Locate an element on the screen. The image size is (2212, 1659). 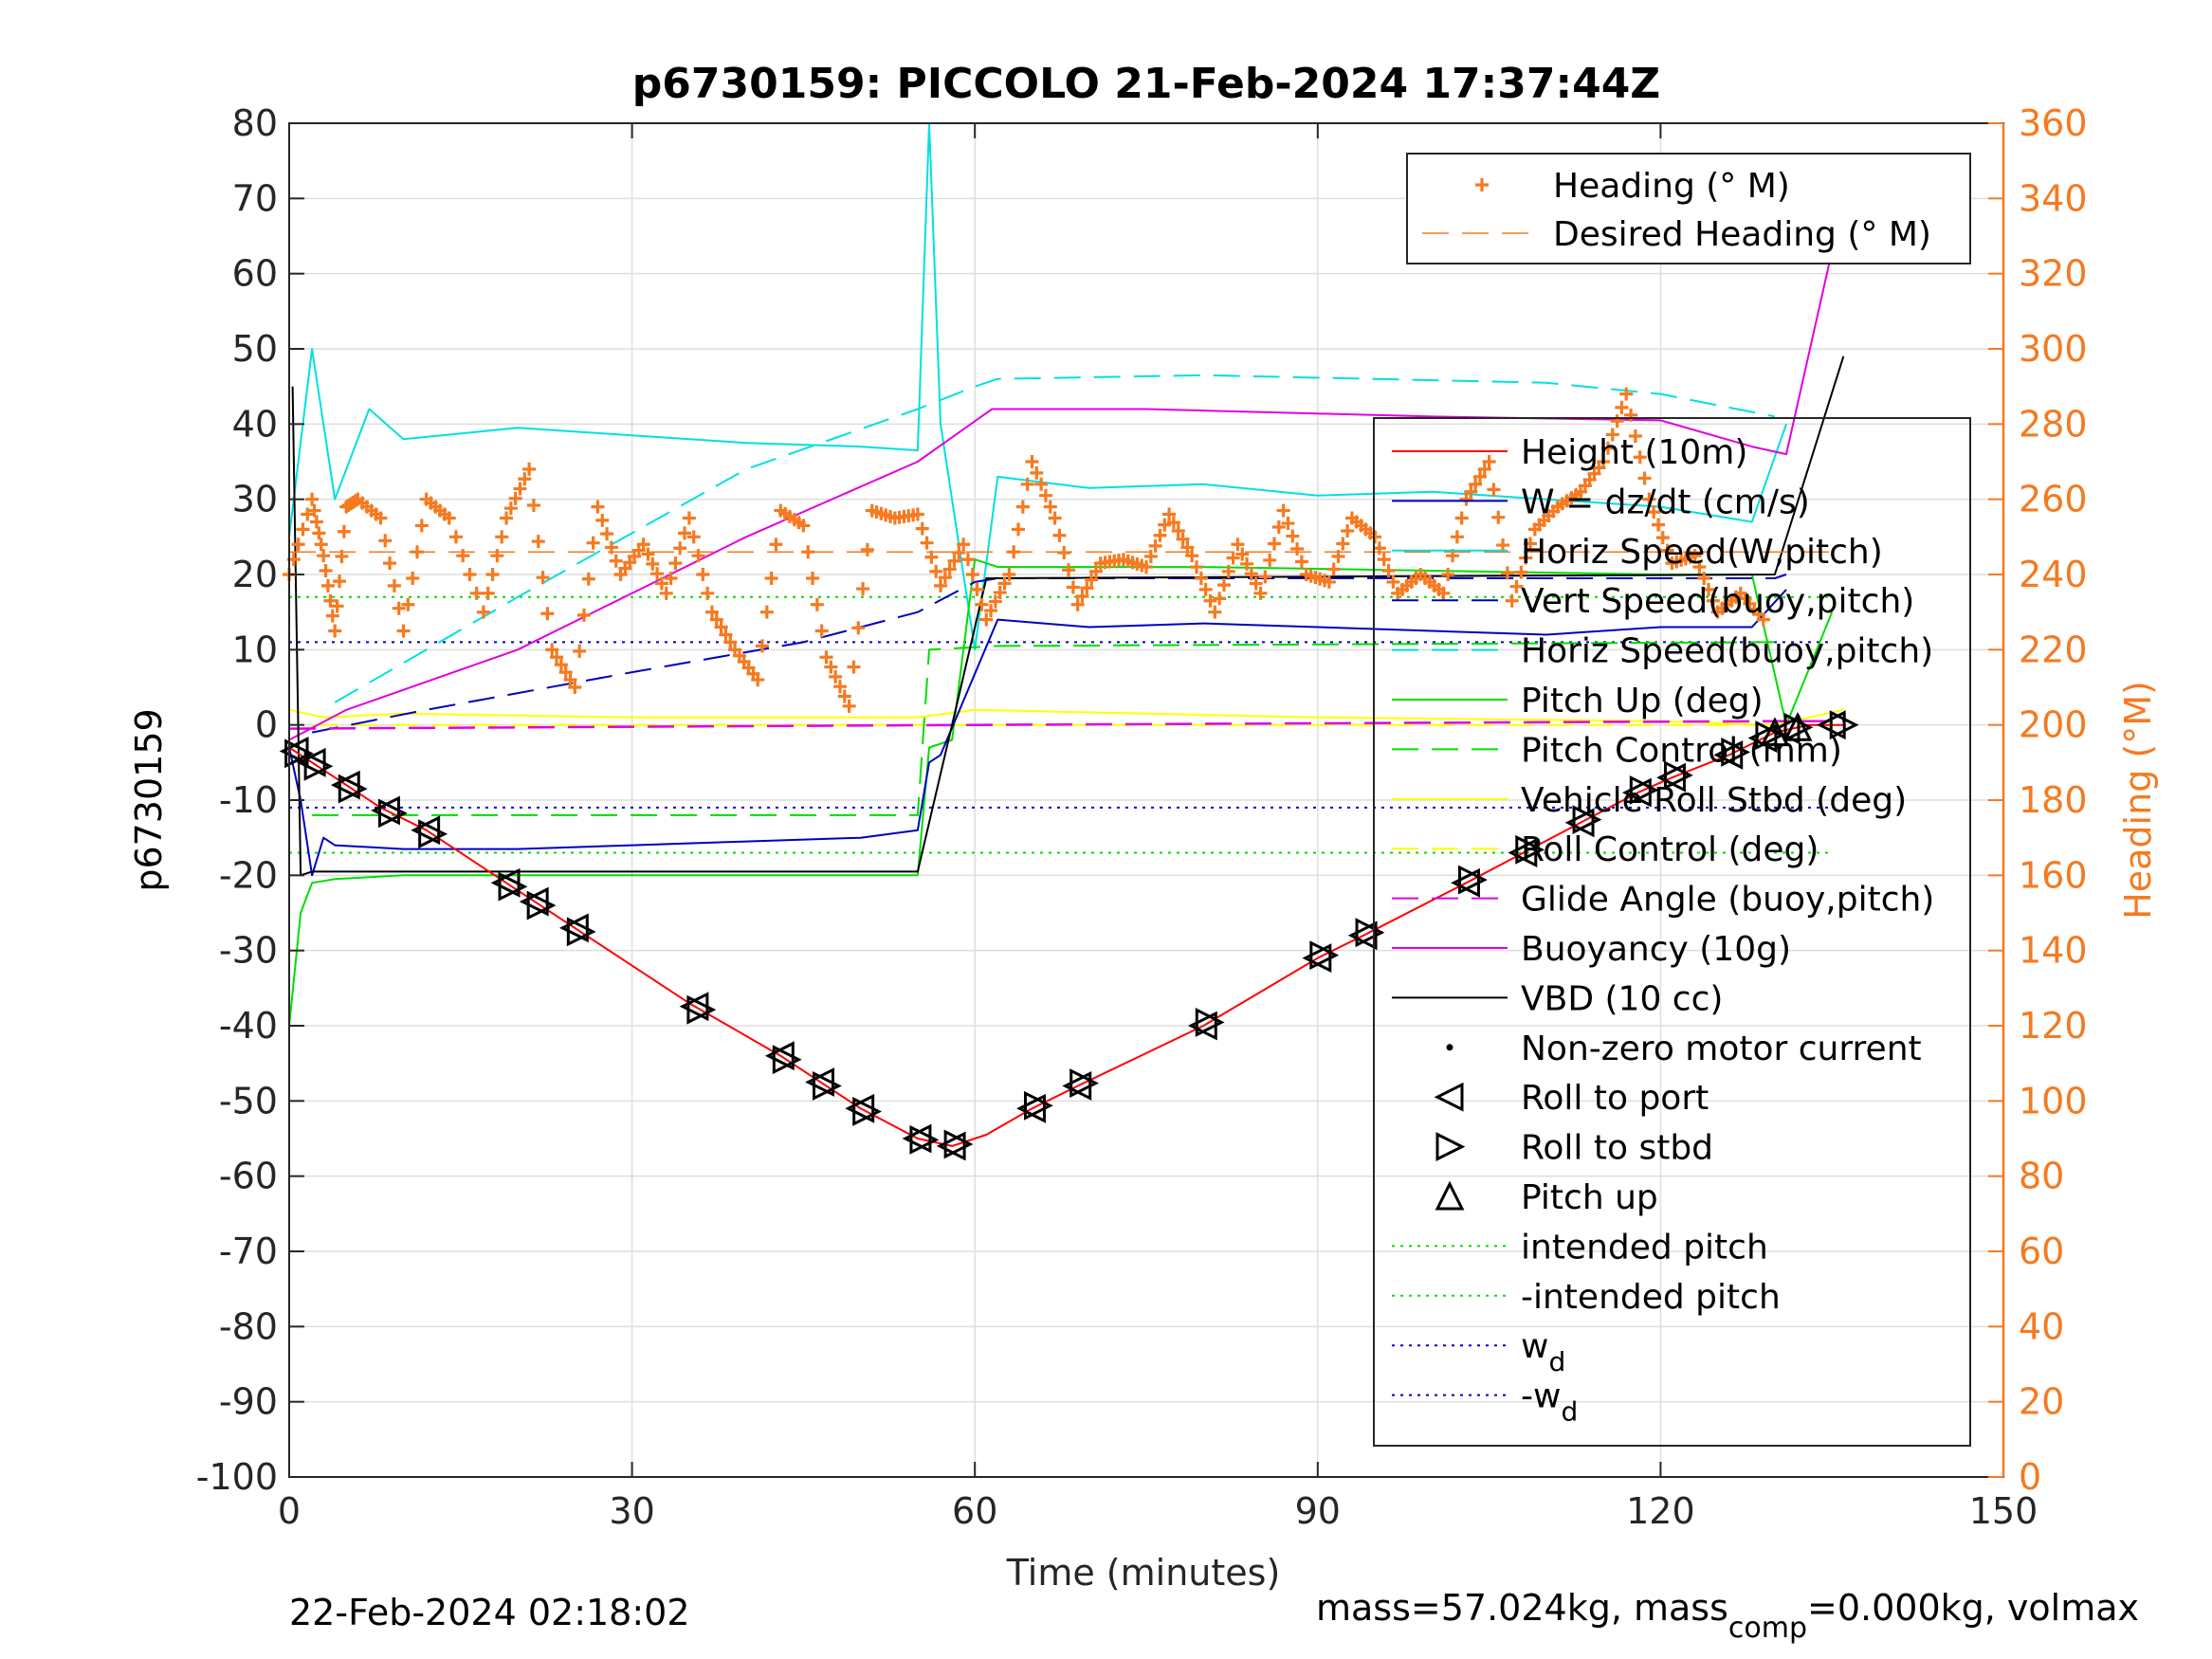
y-tick-label-right: 200 is located at coordinates (2053, 725).